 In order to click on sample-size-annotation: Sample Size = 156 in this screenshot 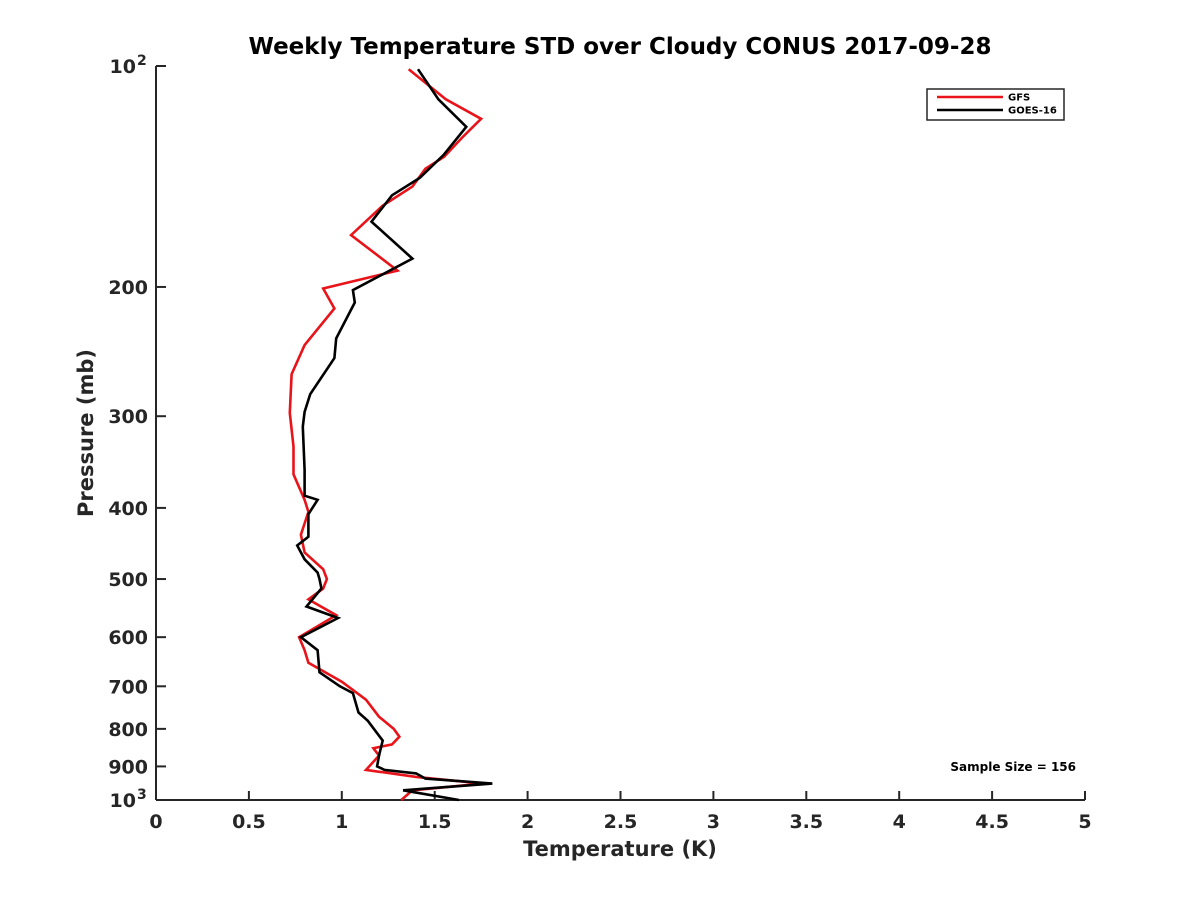, I will do `click(1013, 767)`.